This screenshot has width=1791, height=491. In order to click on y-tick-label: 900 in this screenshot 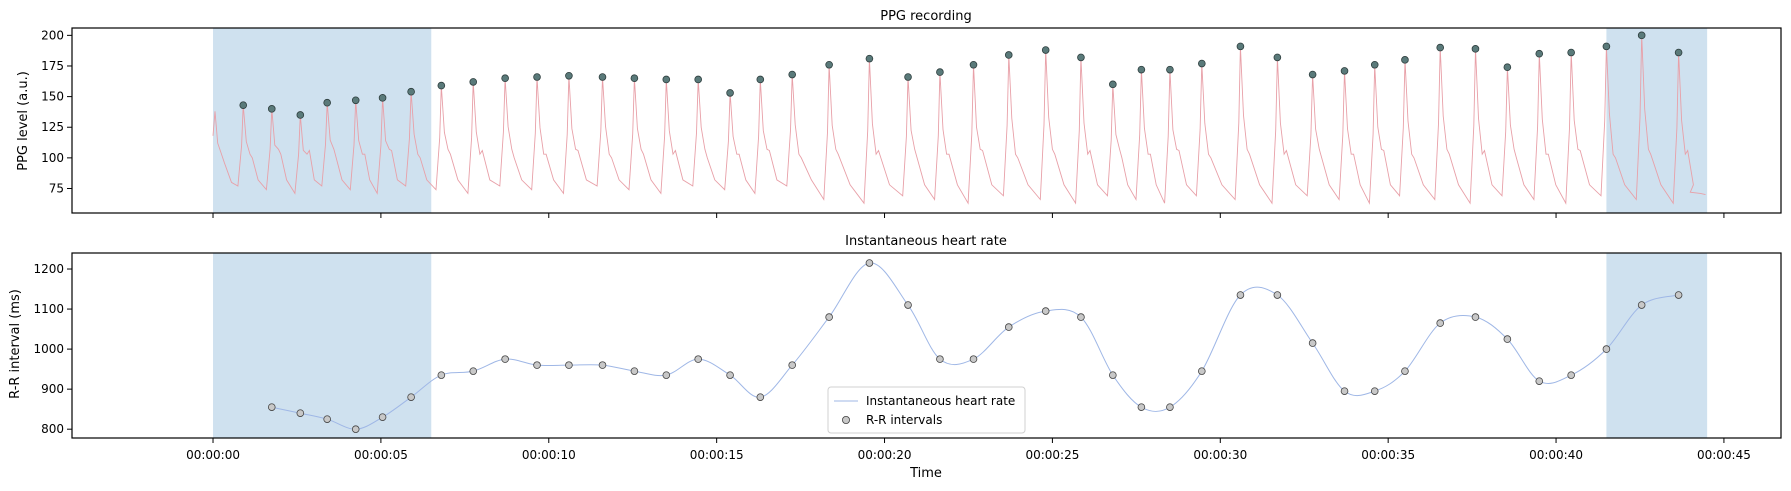, I will do `click(52, 389)`.